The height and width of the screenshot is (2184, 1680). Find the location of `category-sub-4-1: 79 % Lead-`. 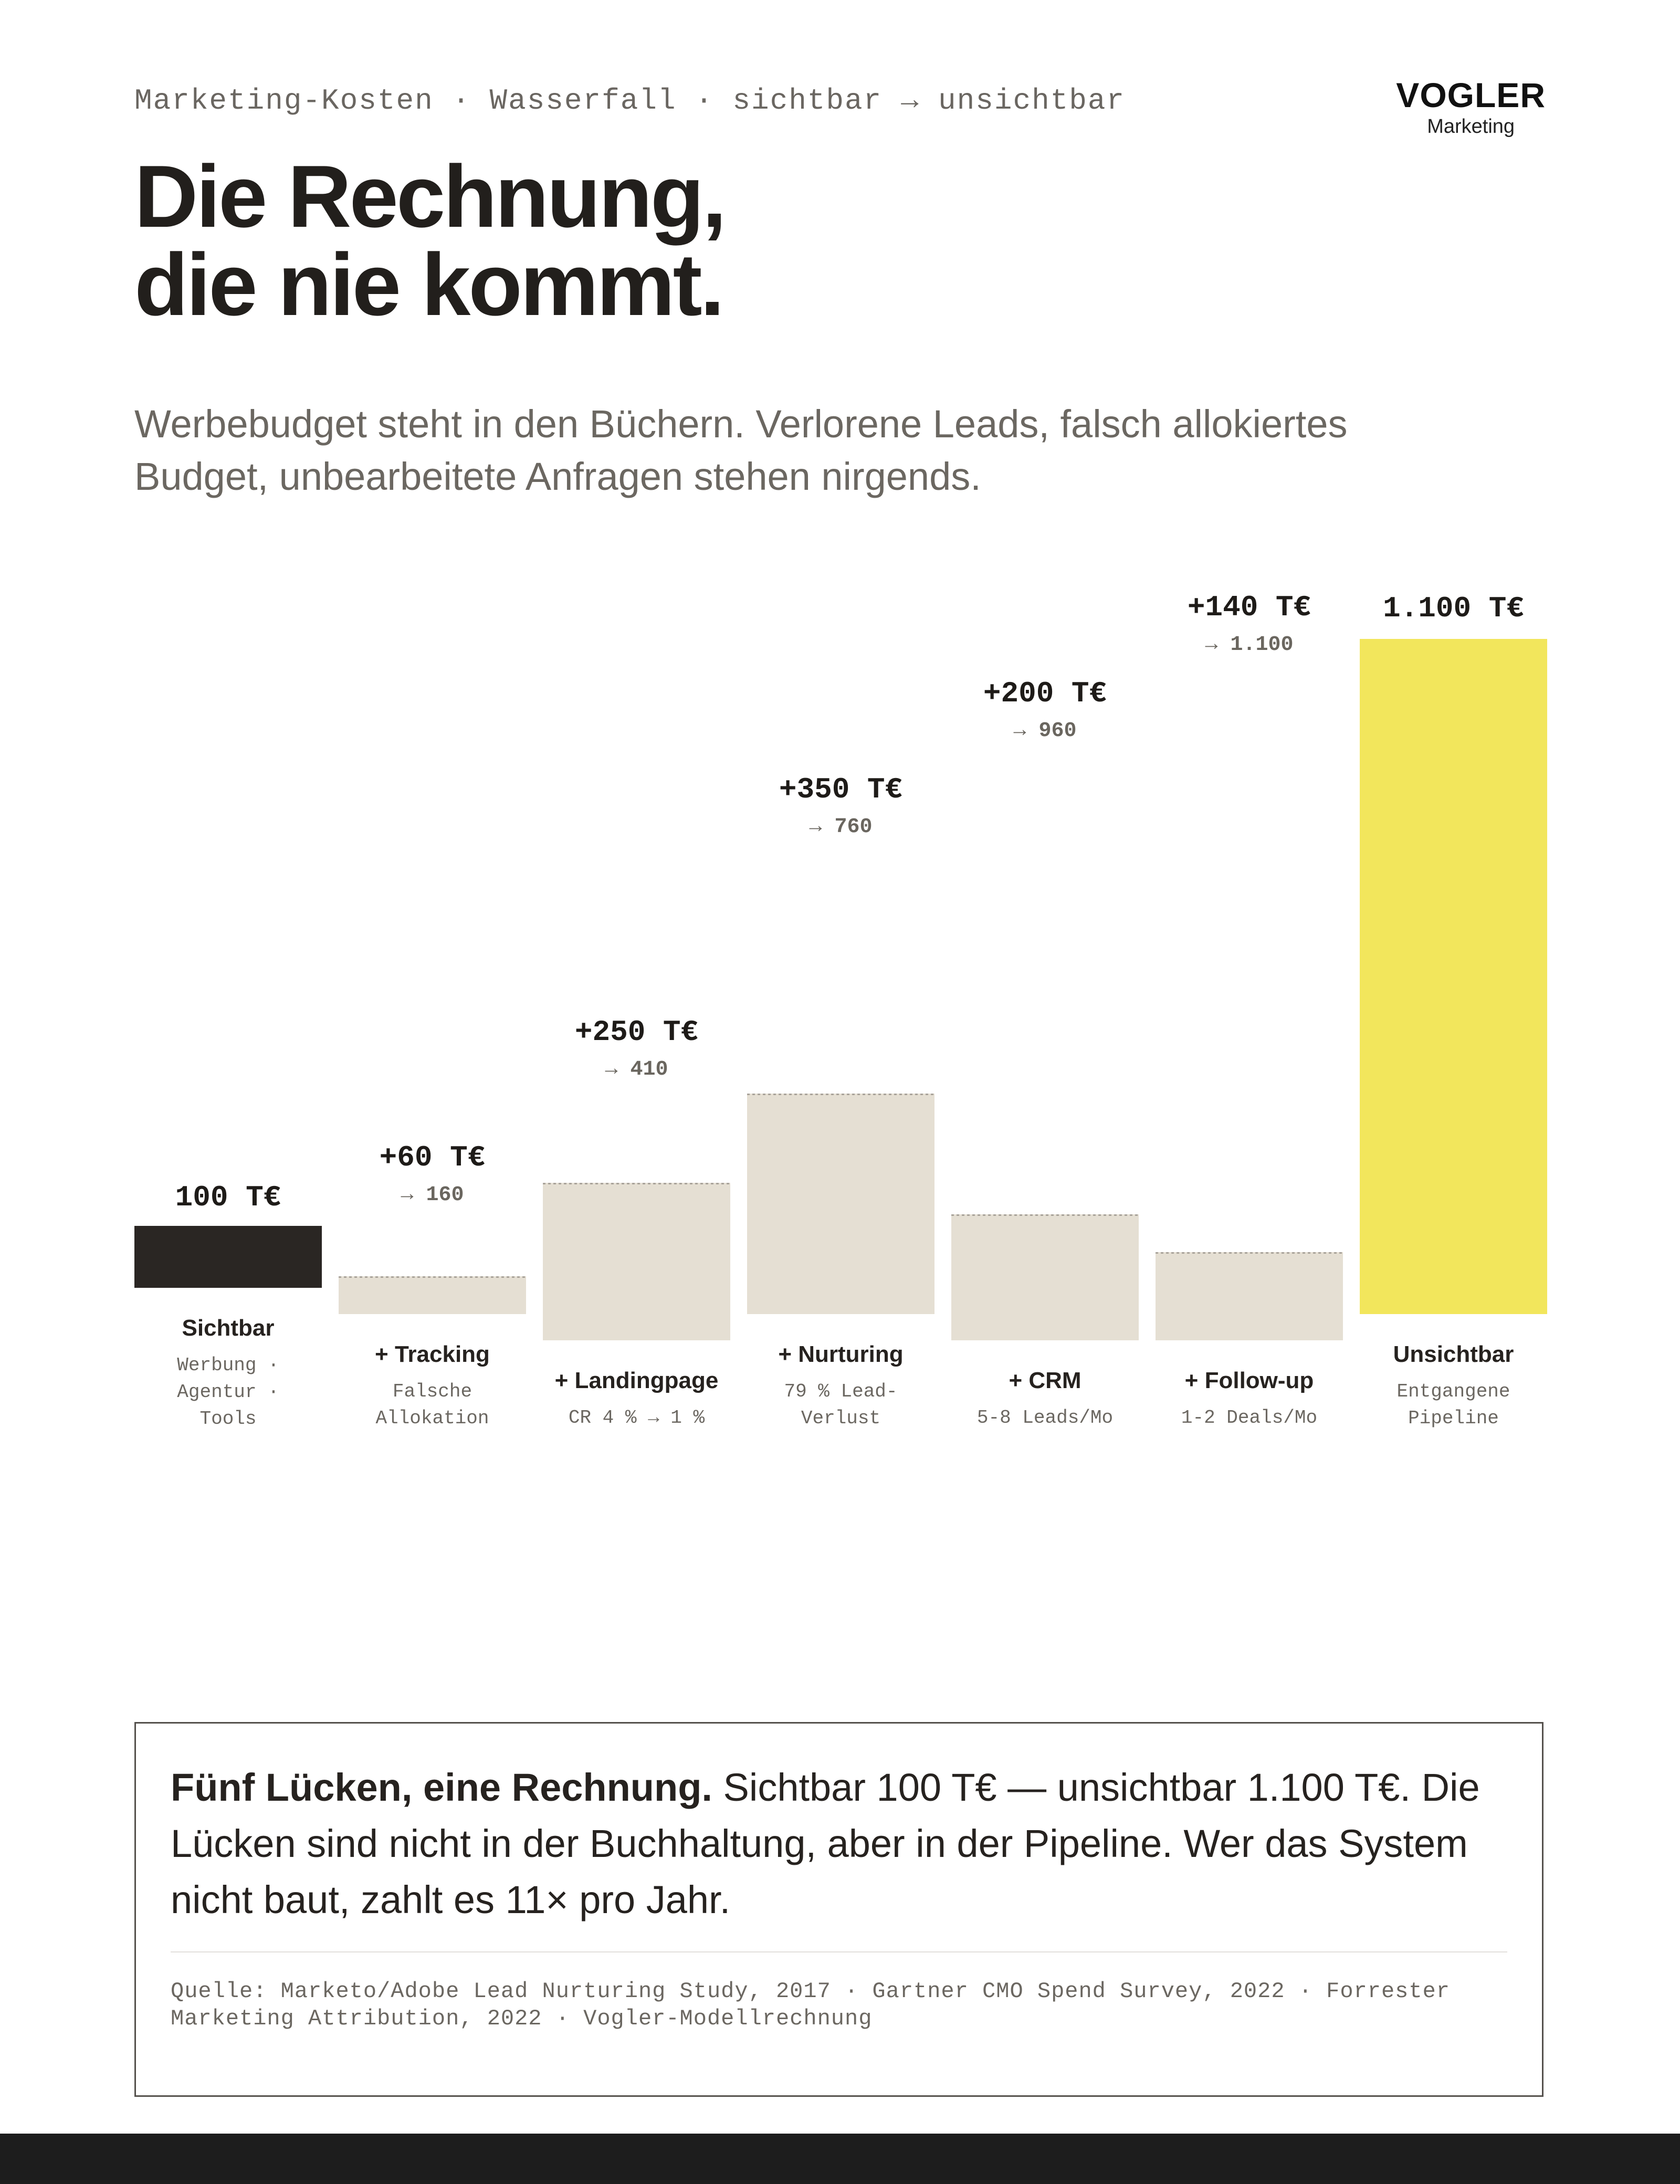

category-sub-4-1: 79 % Lead- is located at coordinates (840, 1391).